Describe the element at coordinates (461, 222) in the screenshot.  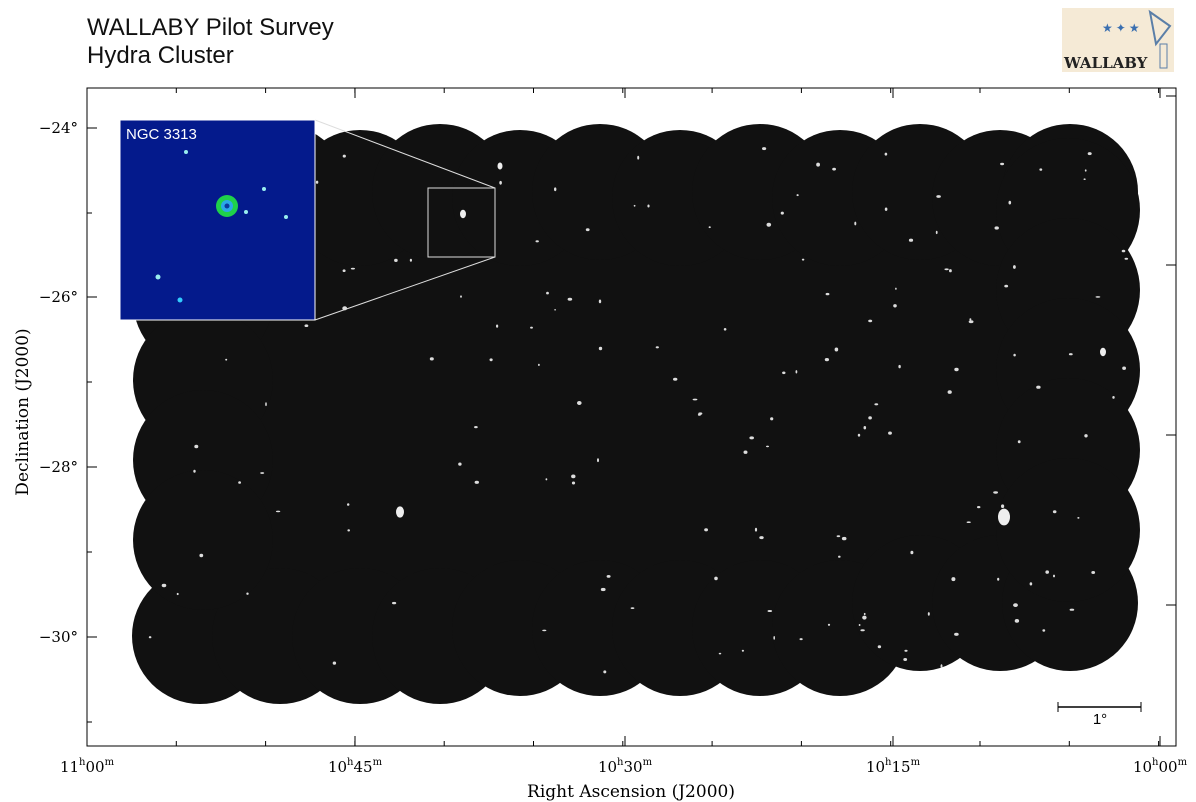
I see `zoom-box` at that location.